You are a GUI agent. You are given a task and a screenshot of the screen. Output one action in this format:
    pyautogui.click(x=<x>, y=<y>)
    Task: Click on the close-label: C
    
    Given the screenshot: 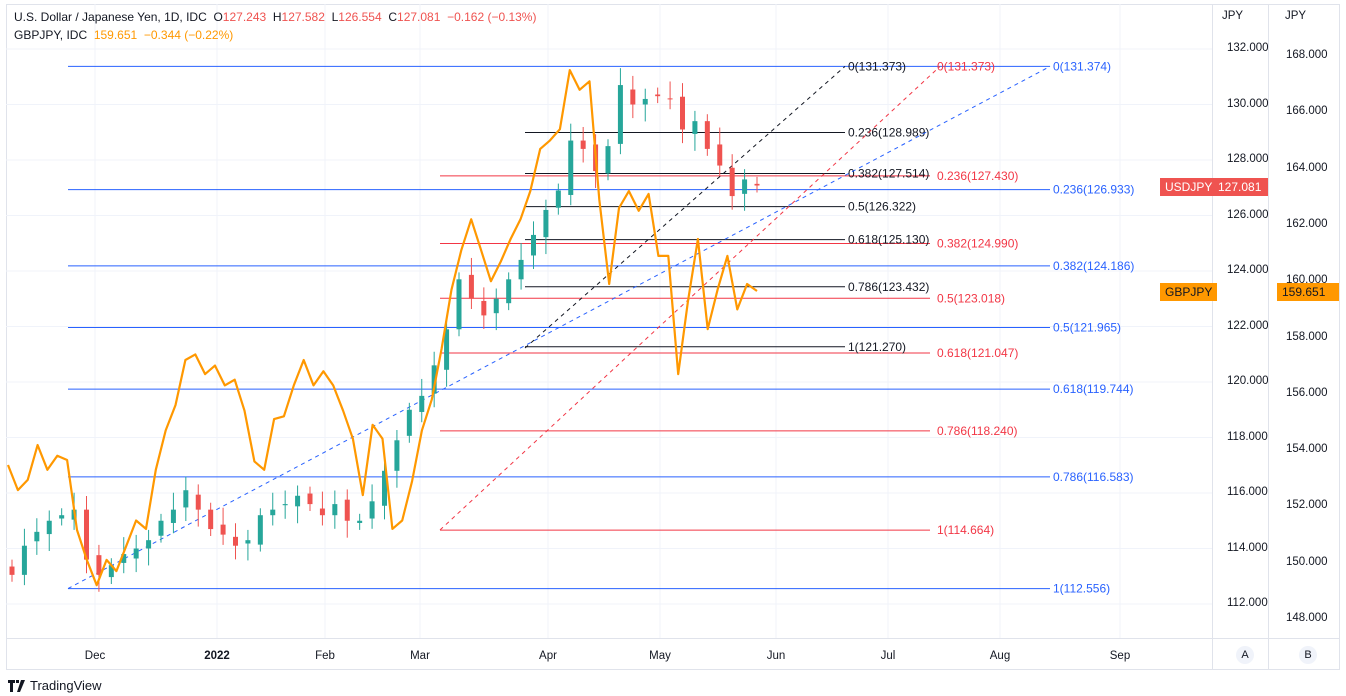 What is the action you would take?
    pyautogui.click(x=393, y=17)
    